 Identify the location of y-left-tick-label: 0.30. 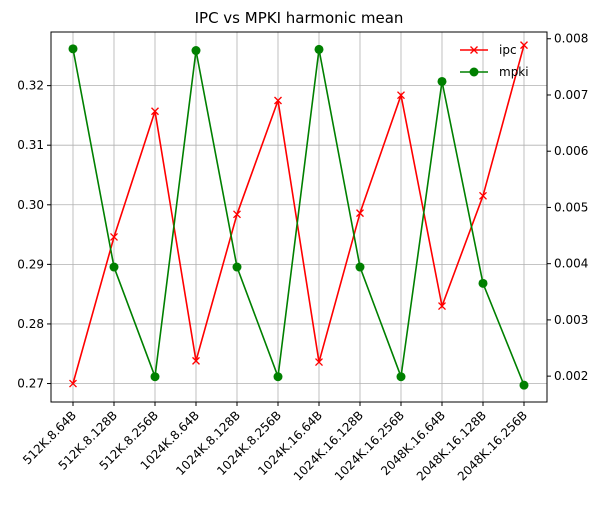
(30, 205).